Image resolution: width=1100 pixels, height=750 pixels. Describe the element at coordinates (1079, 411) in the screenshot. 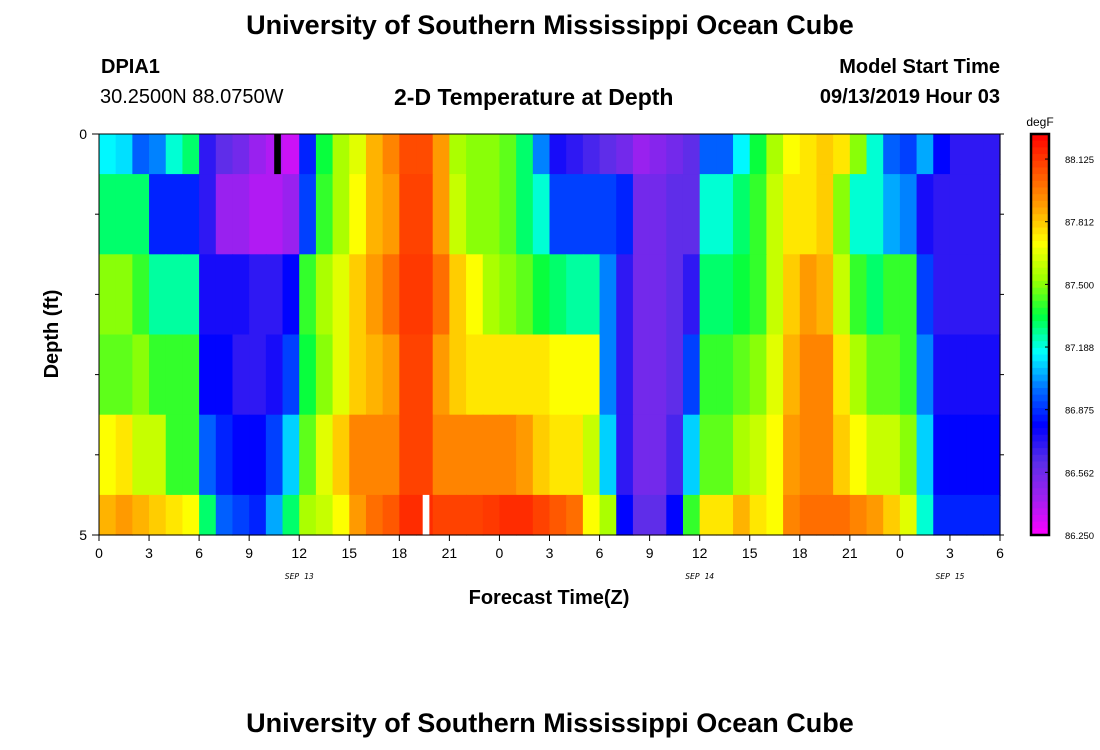

I see `colorbar-tick-label: 86.875` at that location.